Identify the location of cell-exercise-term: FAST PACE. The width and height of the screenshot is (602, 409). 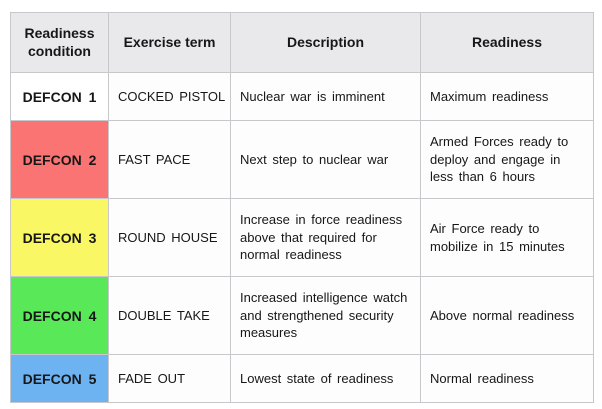
(169, 159).